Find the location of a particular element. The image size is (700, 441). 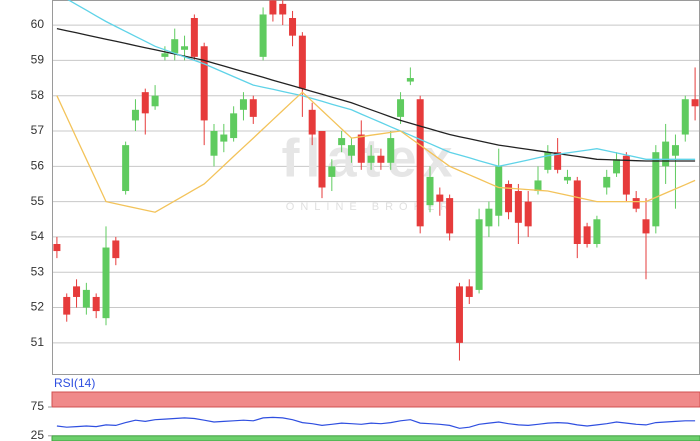

watermark-subtitle: ONLINE BROKER is located at coordinates (370, 207).